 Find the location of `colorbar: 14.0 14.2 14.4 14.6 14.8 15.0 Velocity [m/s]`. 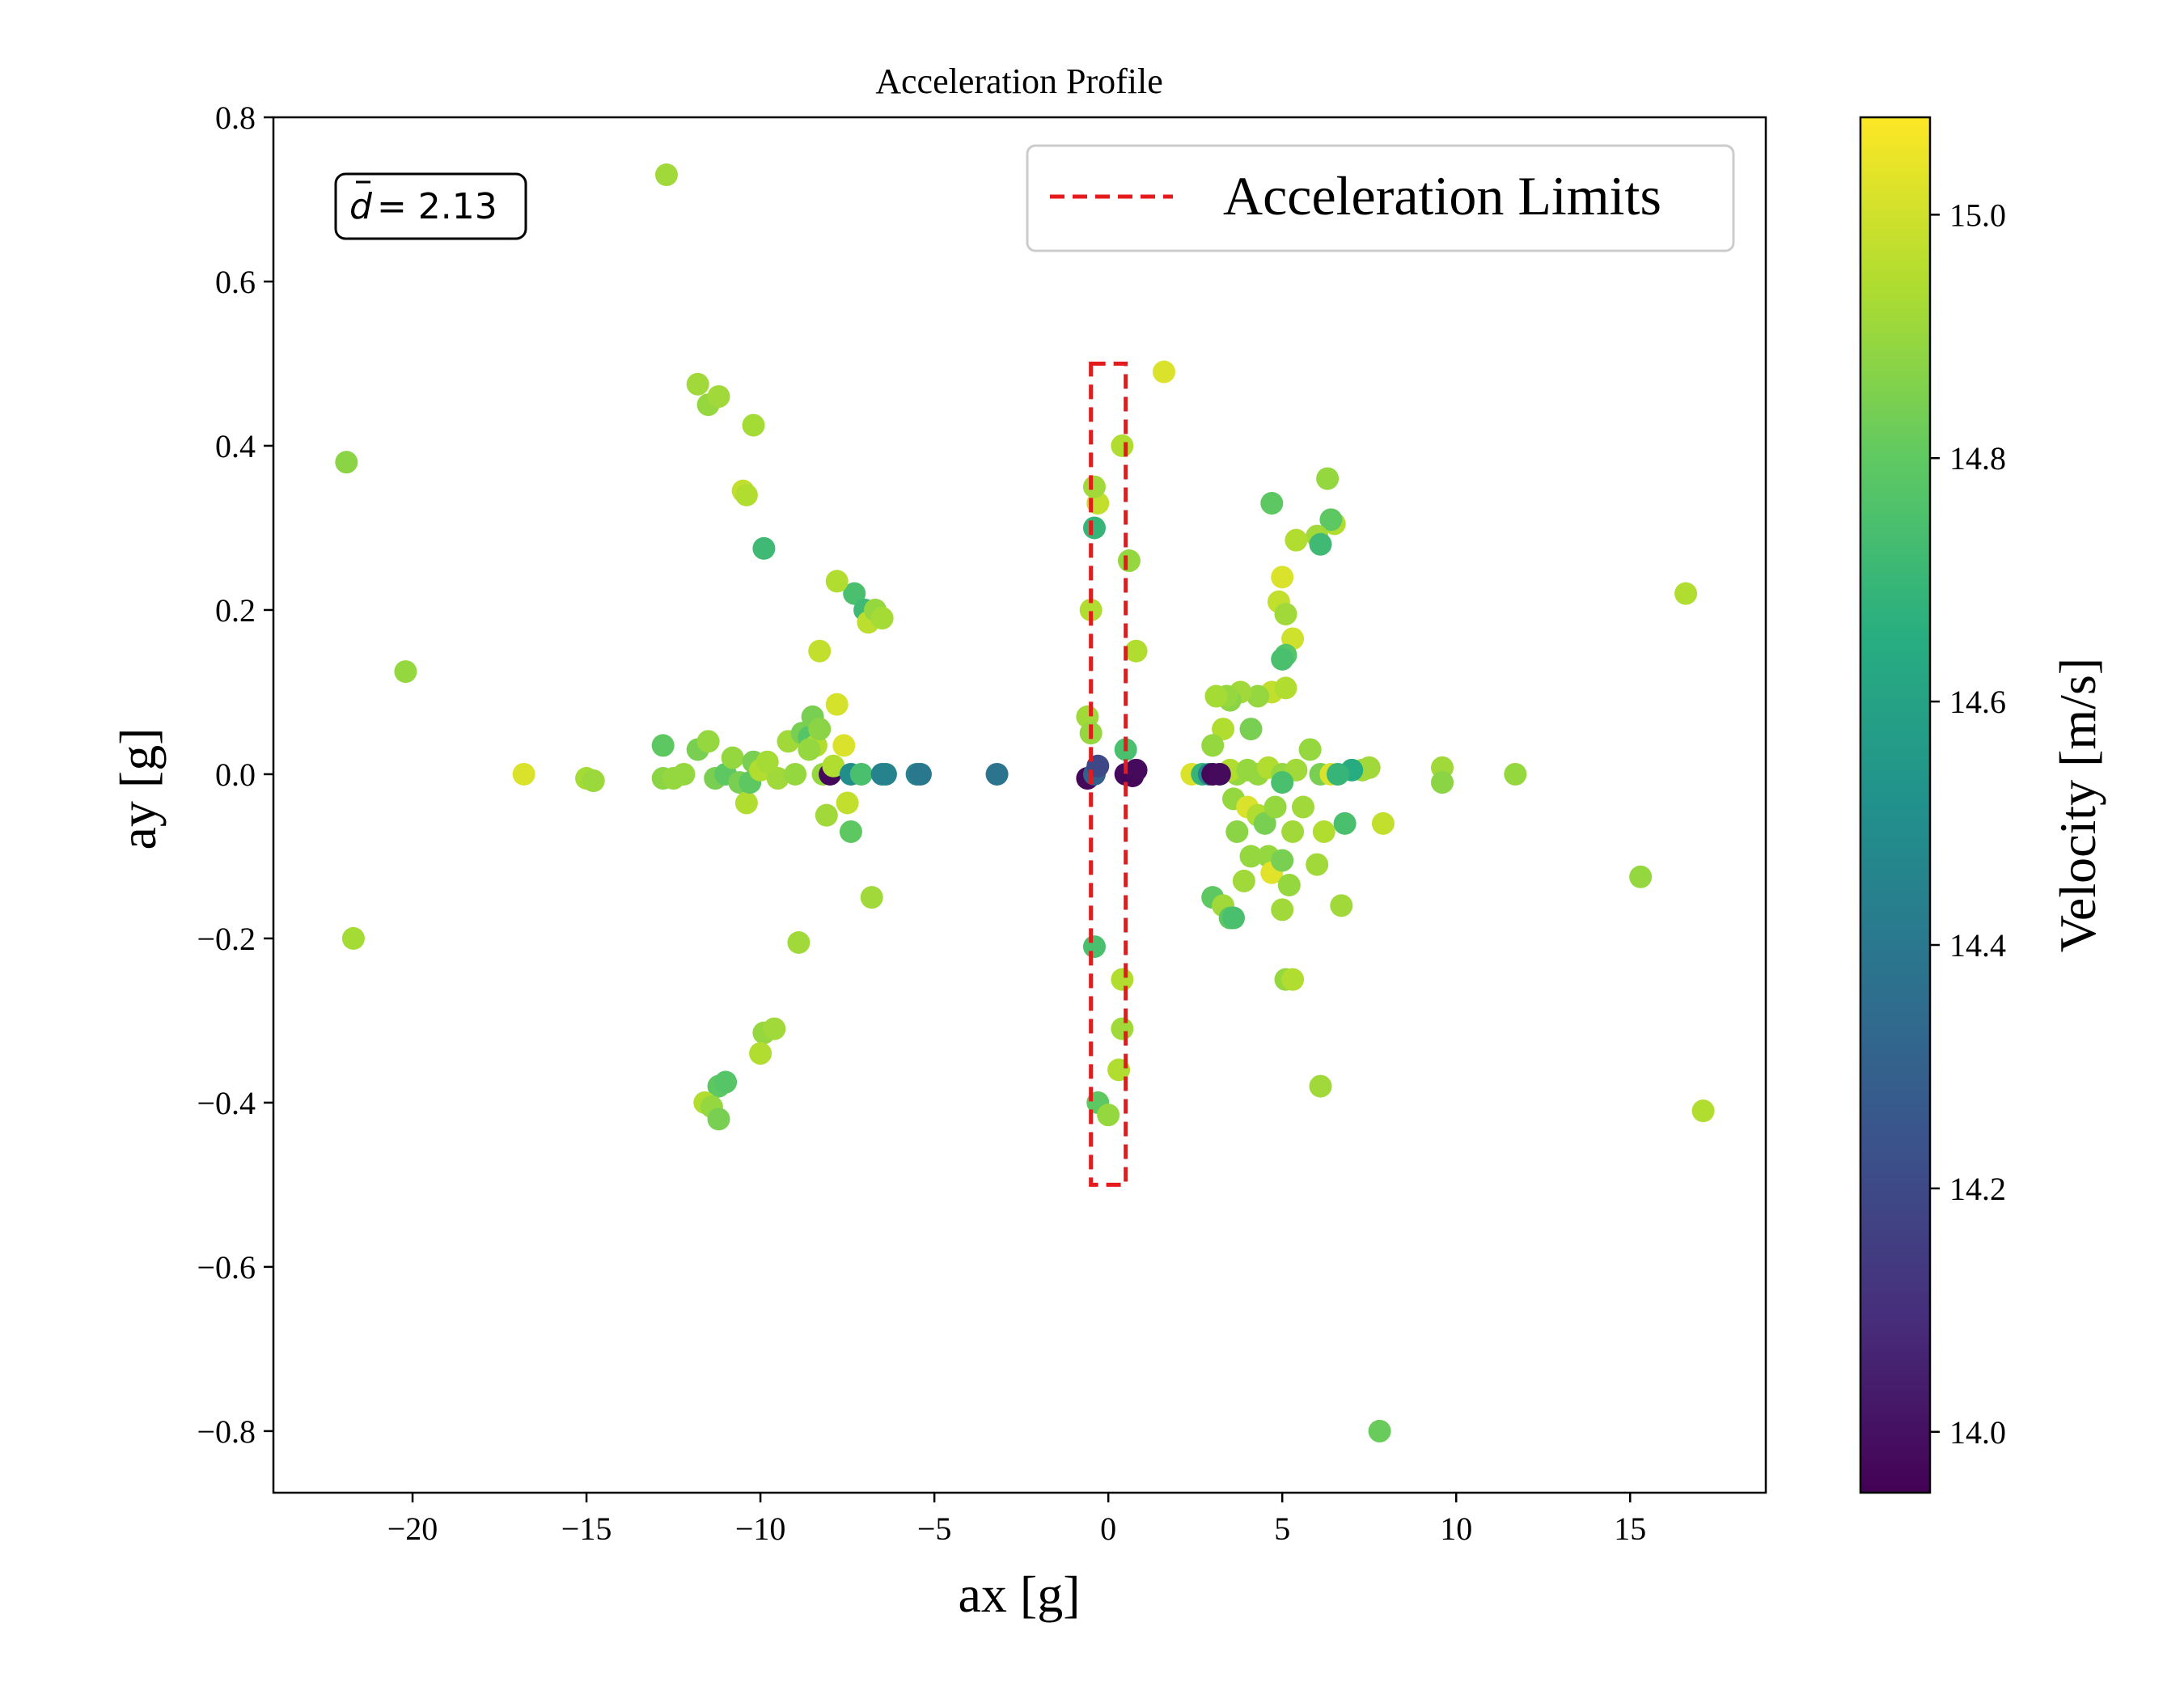

colorbar: 14.0 14.2 14.4 14.6 14.8 15.0 Velocity [m/s] is located at coordinates (1983, 805).